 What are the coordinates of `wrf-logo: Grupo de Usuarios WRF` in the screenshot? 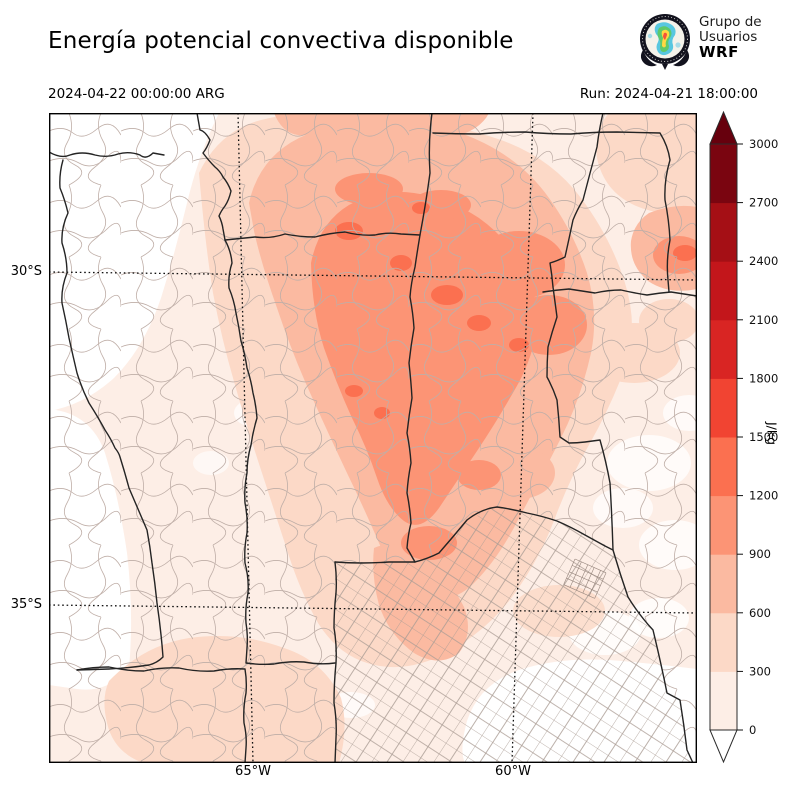 It's located at (717, 41).